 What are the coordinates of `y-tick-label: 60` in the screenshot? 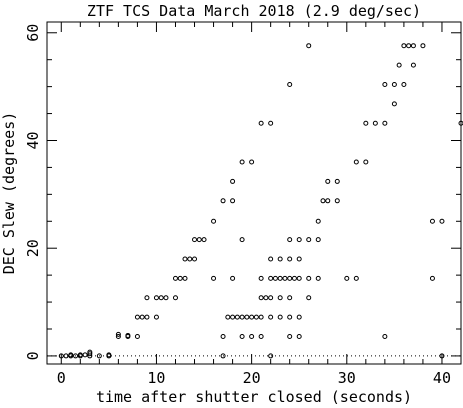 It's located at (33, 33).